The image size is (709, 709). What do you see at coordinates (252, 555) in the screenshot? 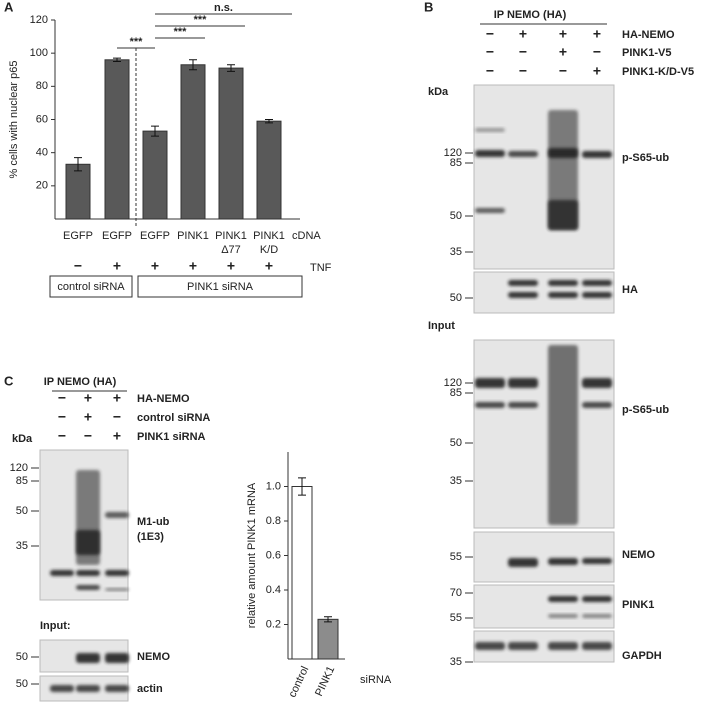
I see `y-axis-title: relative amount PINK1 mRNA` at bounding box center [252, 555].